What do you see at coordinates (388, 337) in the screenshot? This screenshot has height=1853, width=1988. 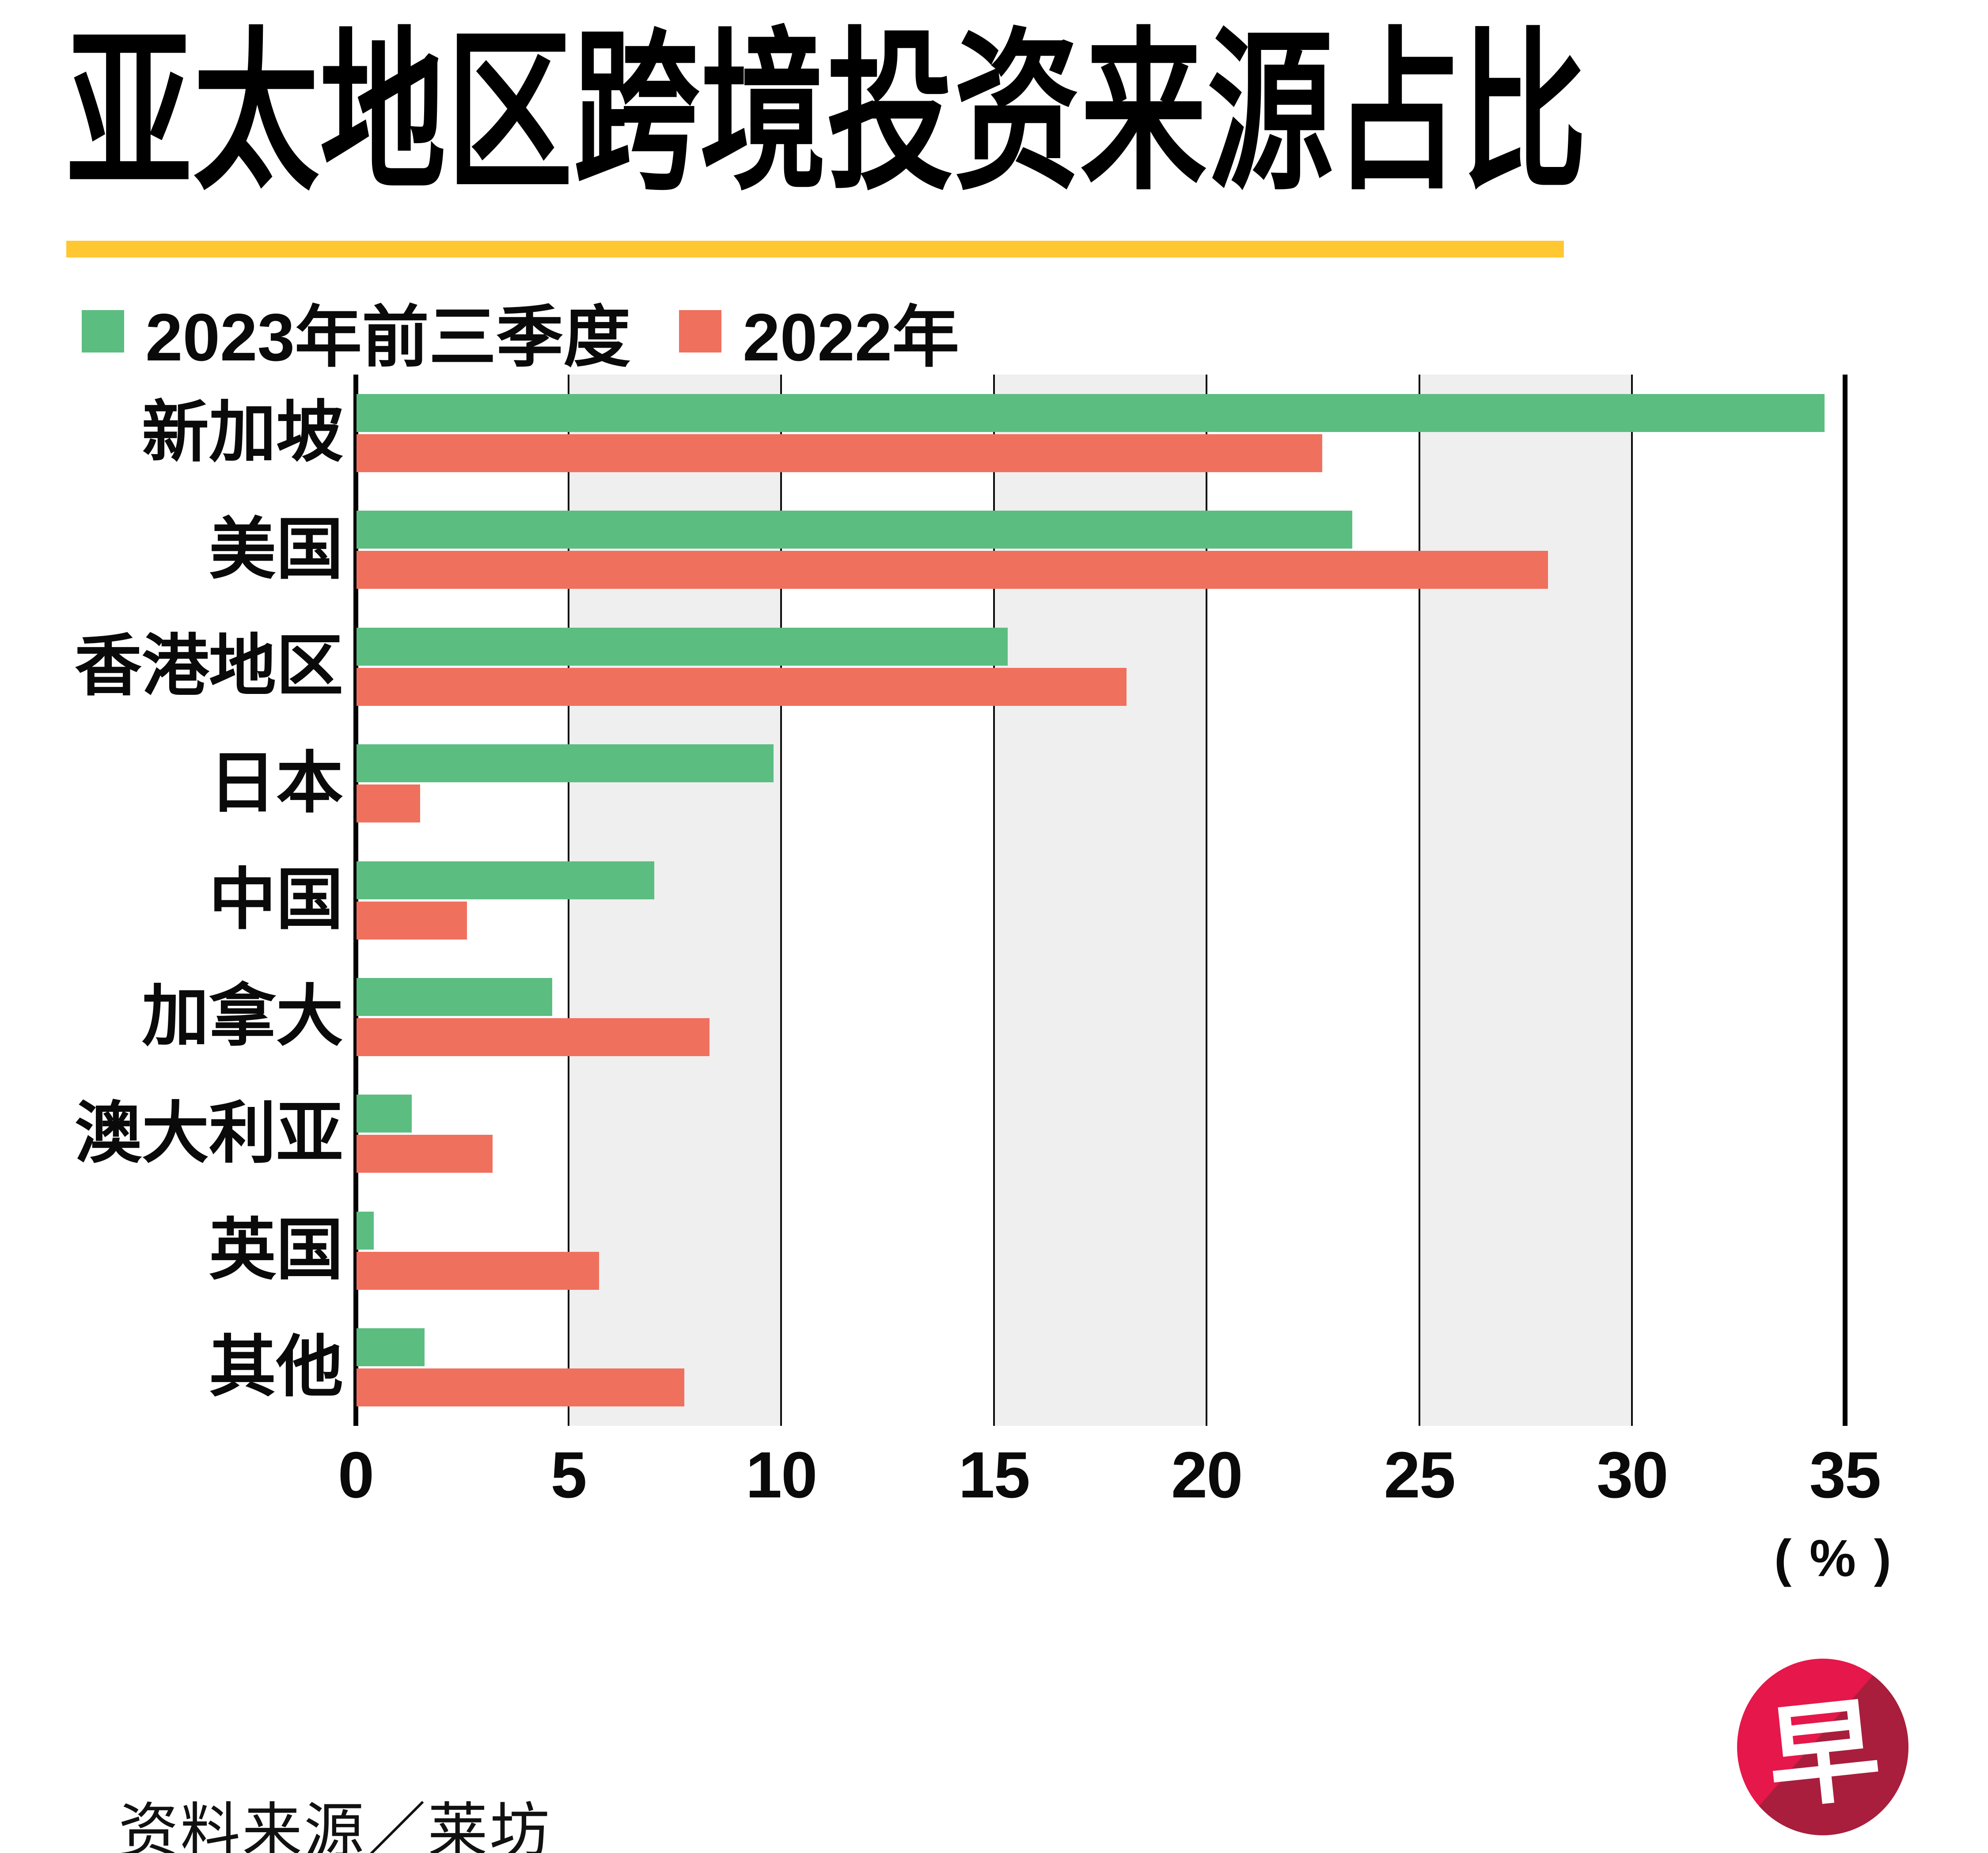 I see `legend-label-2023: 2023年前三季度` at bounding box center [388, 337].